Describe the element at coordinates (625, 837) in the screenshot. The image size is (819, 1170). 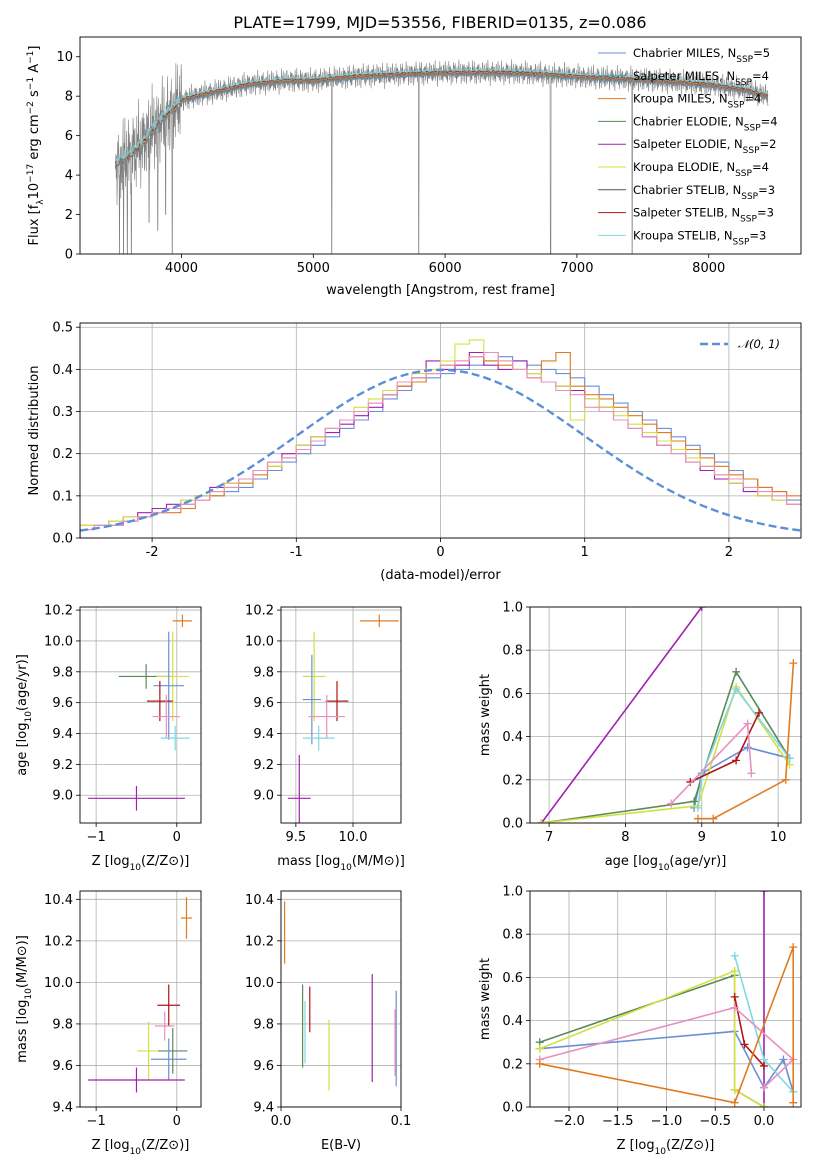
I see `x-tick-label: 8` at that location.